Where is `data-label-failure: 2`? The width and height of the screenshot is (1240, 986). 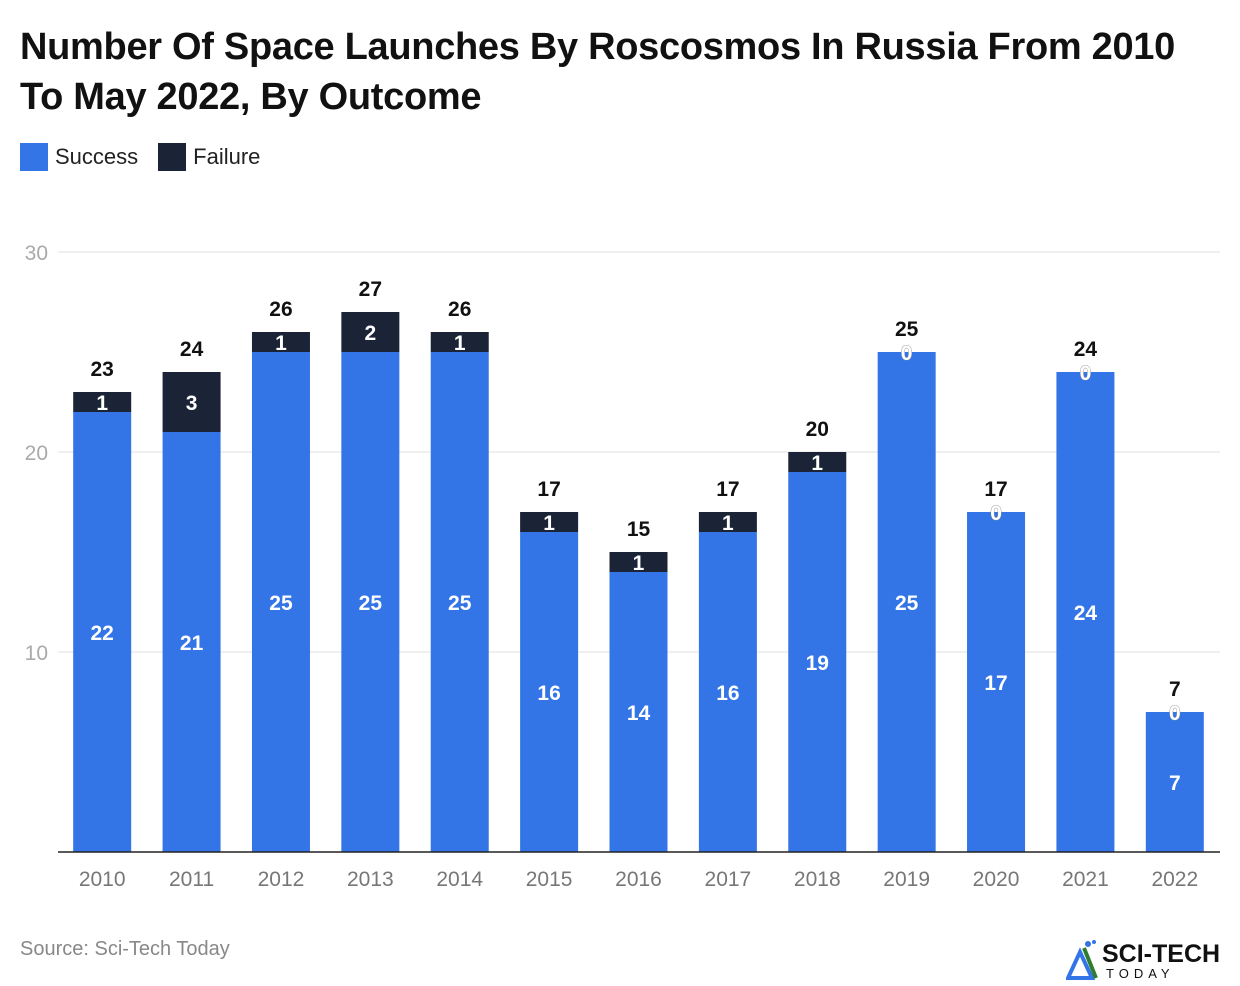
data-label-failure: 2 is located at coordinates (371, 333).